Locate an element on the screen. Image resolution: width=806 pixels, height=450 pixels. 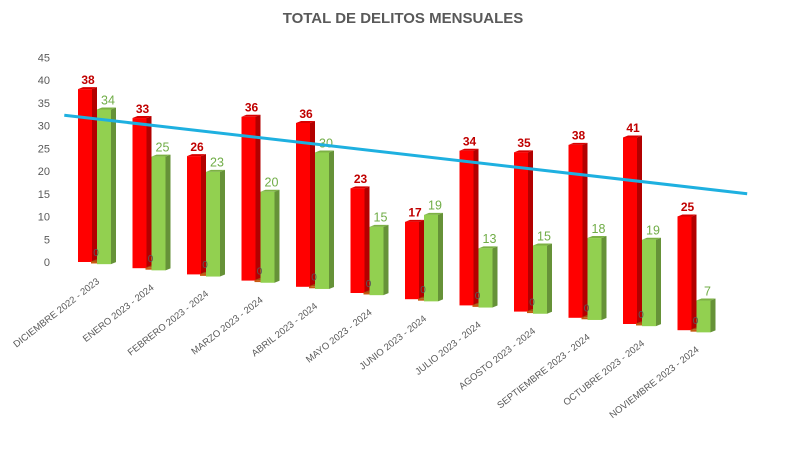
data-label-series-1: 34 is located at coordinates (470, 141).